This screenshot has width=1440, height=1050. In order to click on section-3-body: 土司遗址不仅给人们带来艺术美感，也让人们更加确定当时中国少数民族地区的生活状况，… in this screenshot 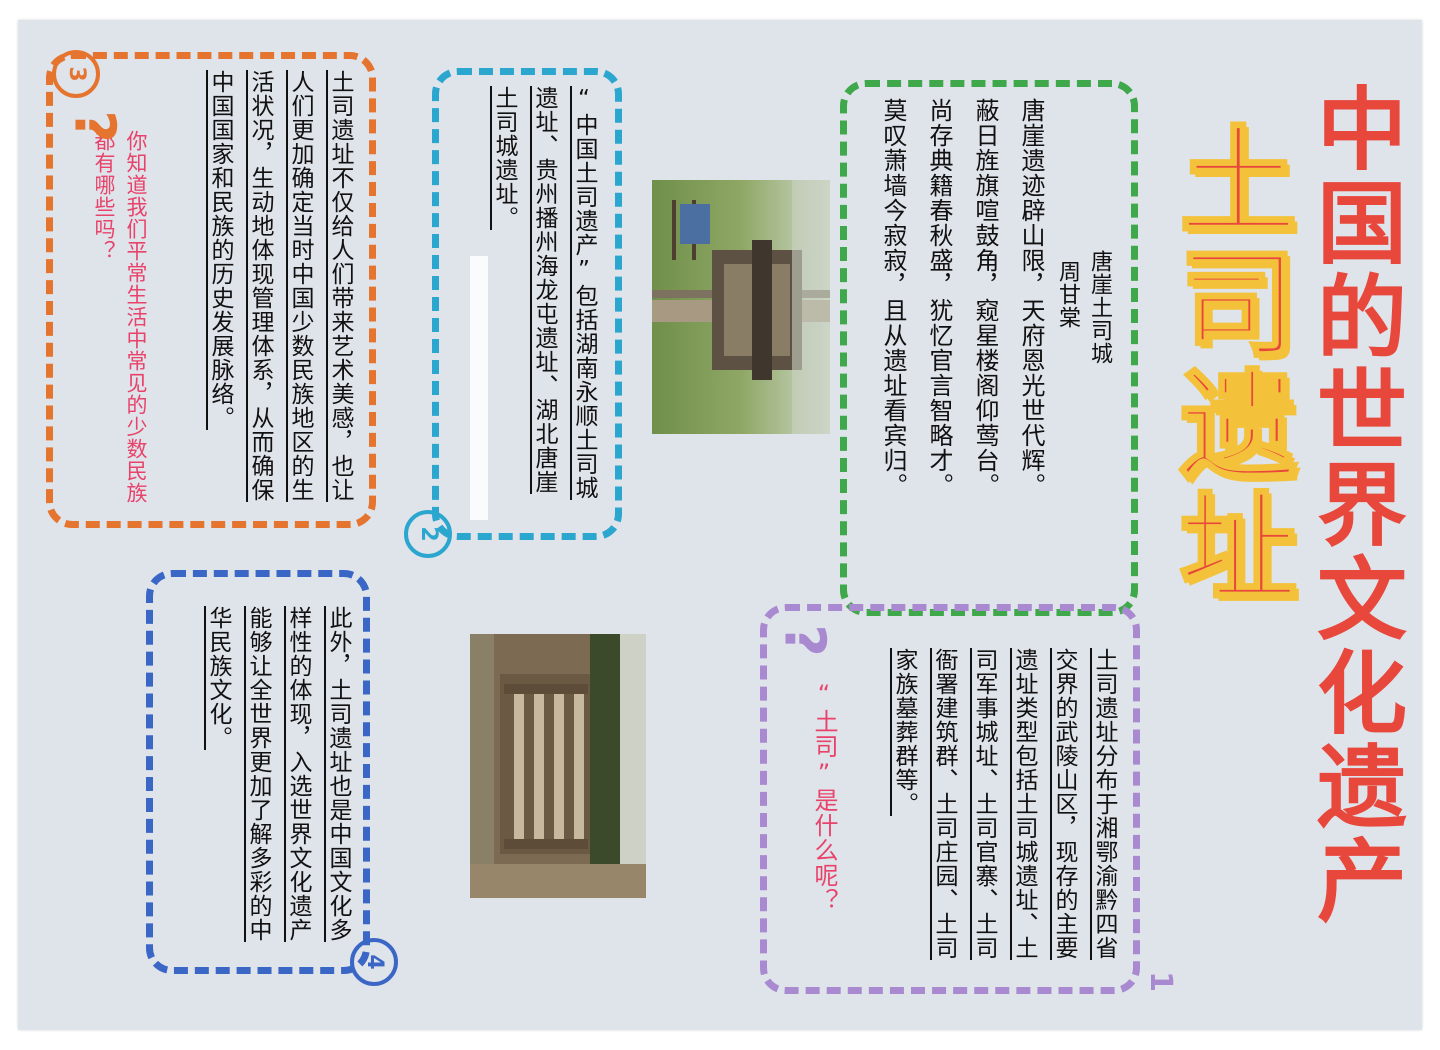, I will do `click(280, 286)`.